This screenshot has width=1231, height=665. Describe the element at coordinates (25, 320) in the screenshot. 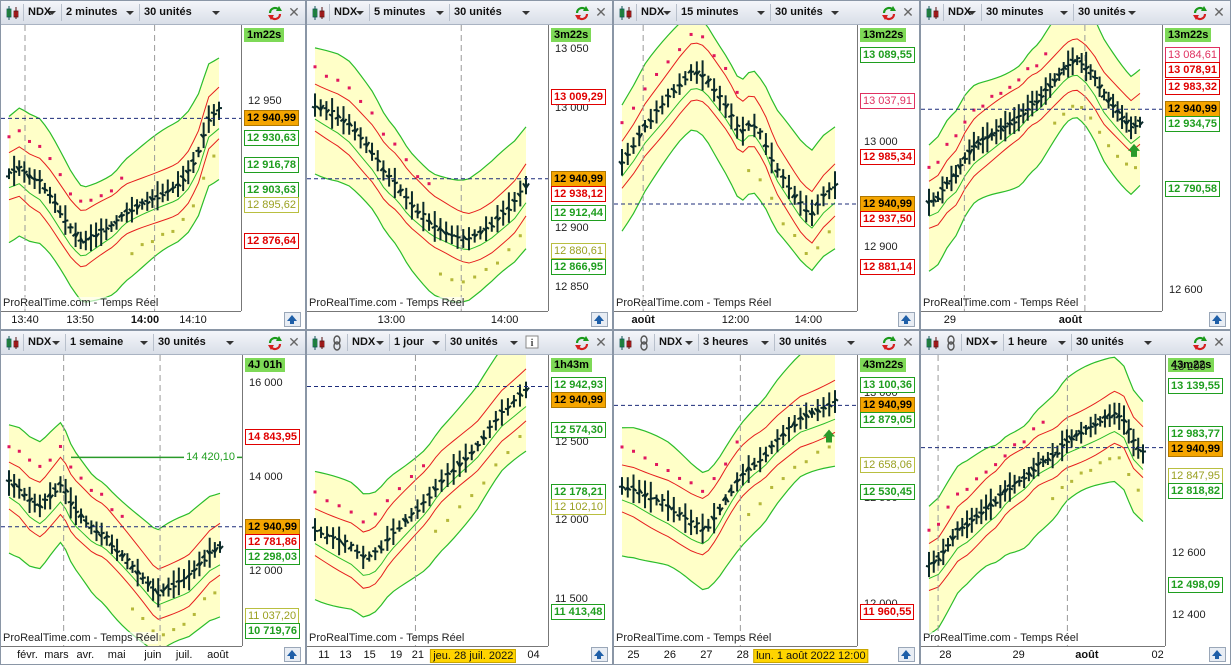

I see `time-axis-label: 13:40` at that location.